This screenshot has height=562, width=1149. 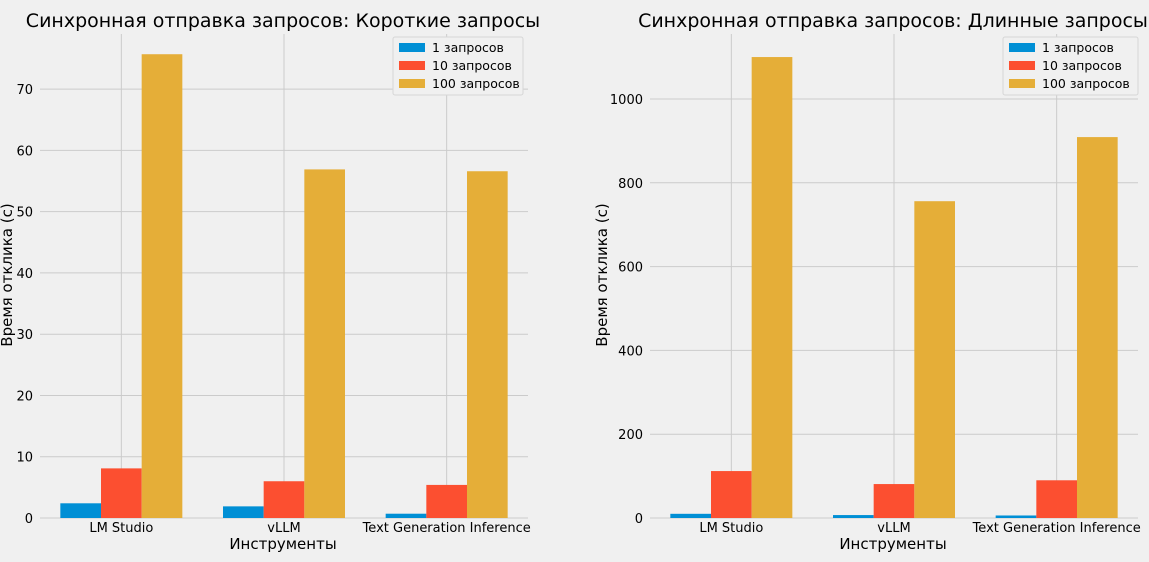 I want to click on y-tick-label: 600, so click(x=630, y=268).